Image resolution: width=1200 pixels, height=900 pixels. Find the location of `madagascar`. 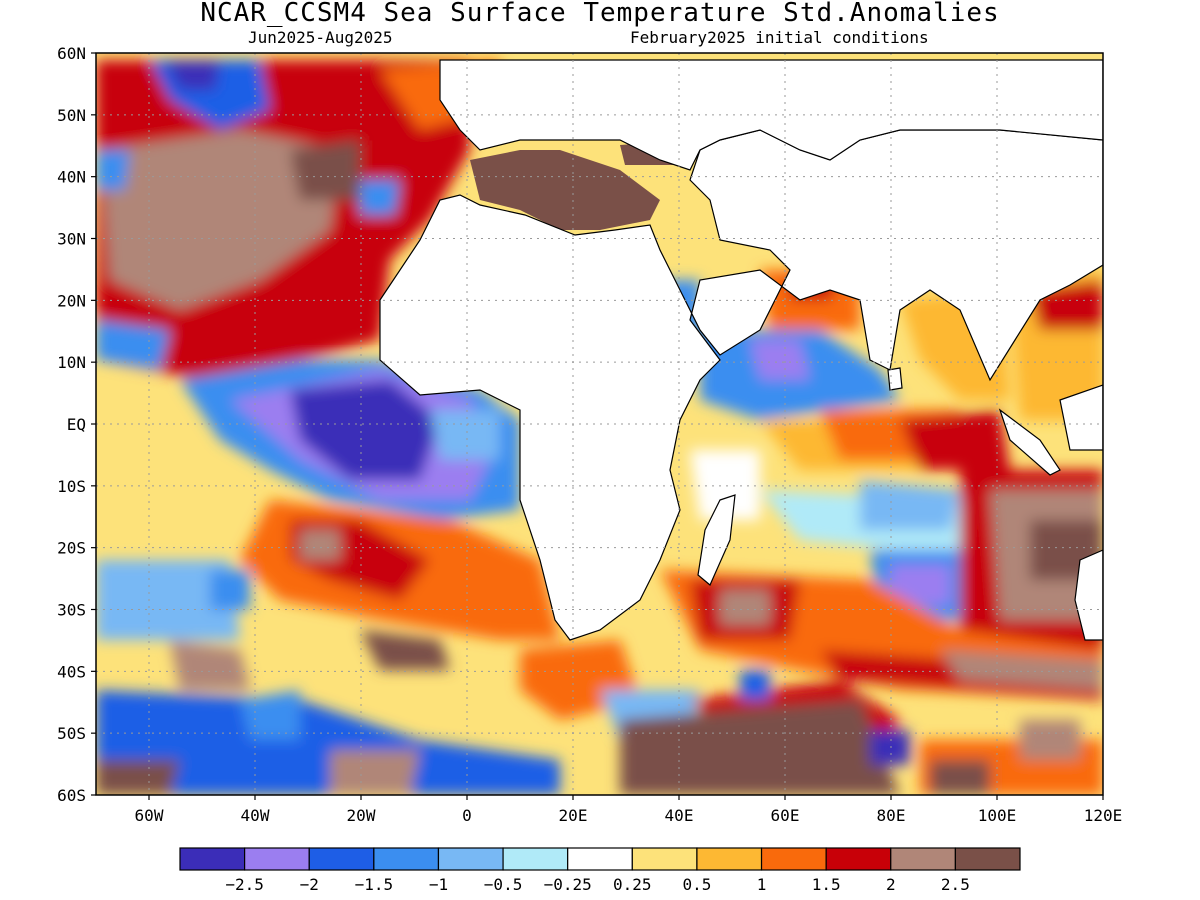

madagascar is located at coordinates (716, 540).